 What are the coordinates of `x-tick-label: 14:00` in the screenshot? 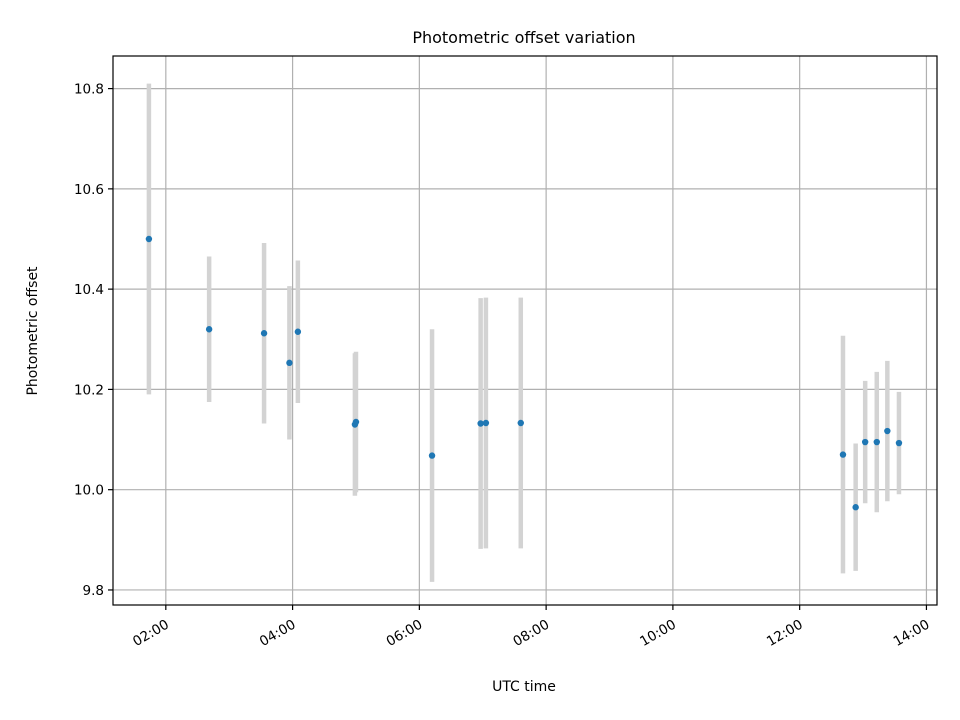 It's located at (912, 633).